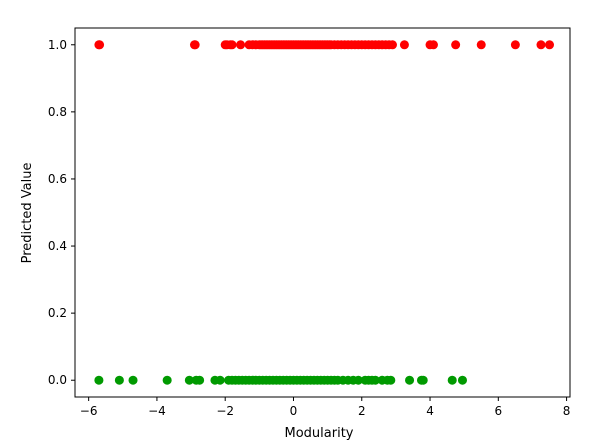 The width and height of the screenshot is (594, 447). Describe the element at coordinates (57, 380) in the screenshot. I see `y-tick-label: 0.0` at that location.